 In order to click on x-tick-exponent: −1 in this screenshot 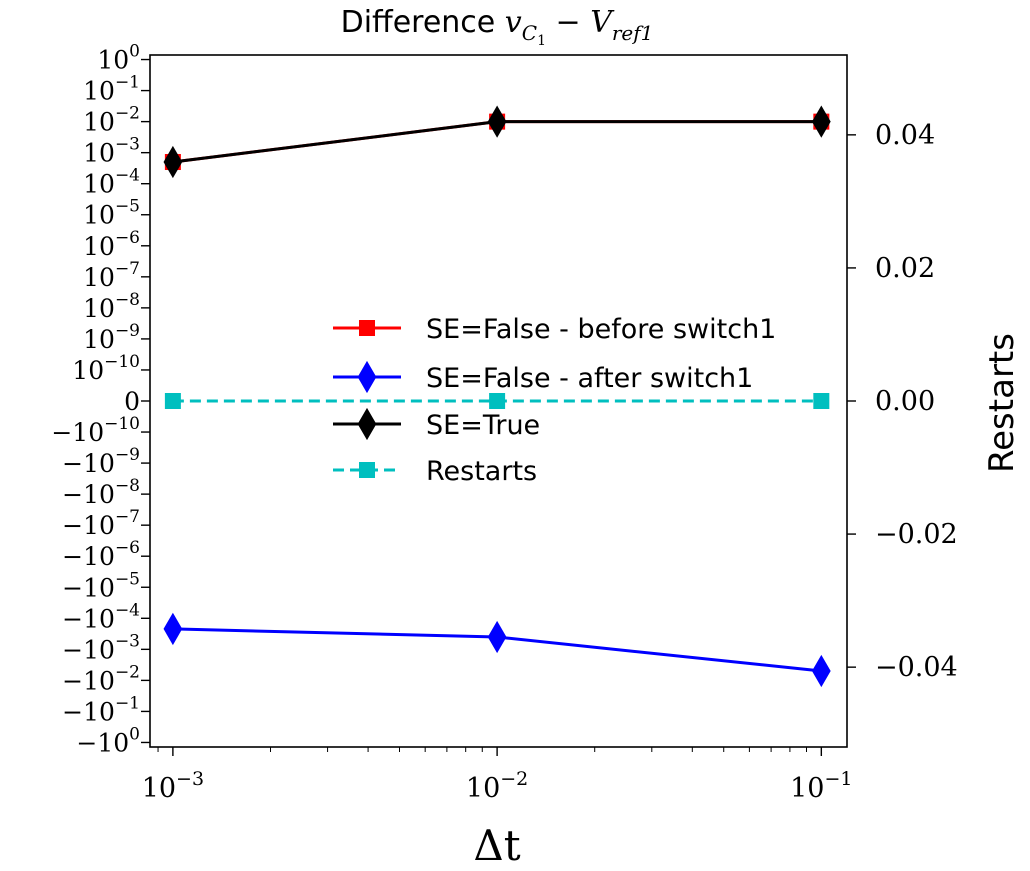, I will do `click(838, 779)`.